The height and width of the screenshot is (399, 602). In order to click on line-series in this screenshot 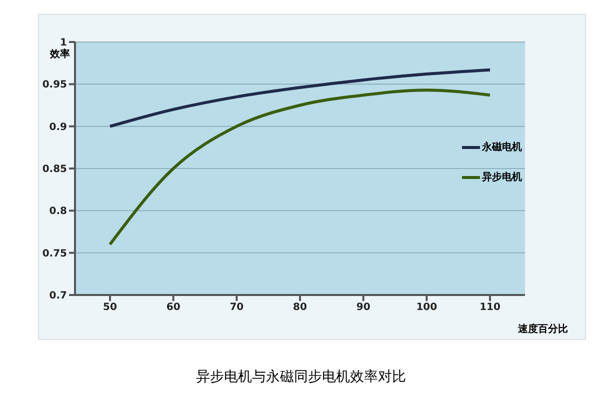, I will do `click(300, 98)`.